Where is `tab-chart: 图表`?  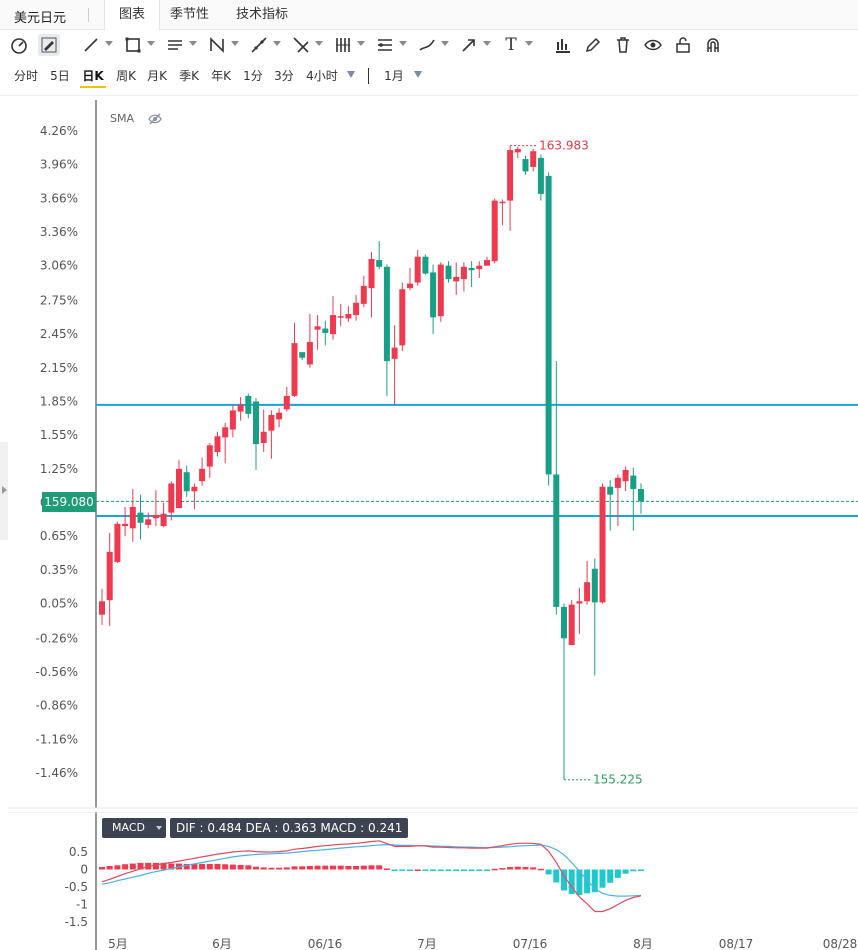 tab-chart: 图表 is located at coordinates (132, 15).